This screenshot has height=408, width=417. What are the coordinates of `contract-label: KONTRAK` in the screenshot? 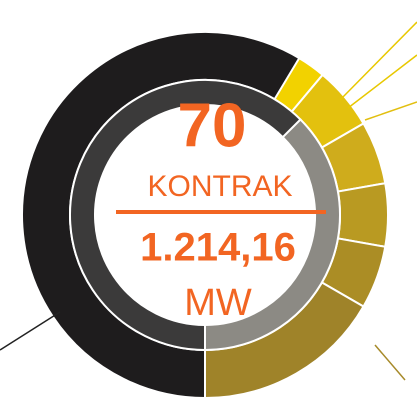 It's located at (219, 186).